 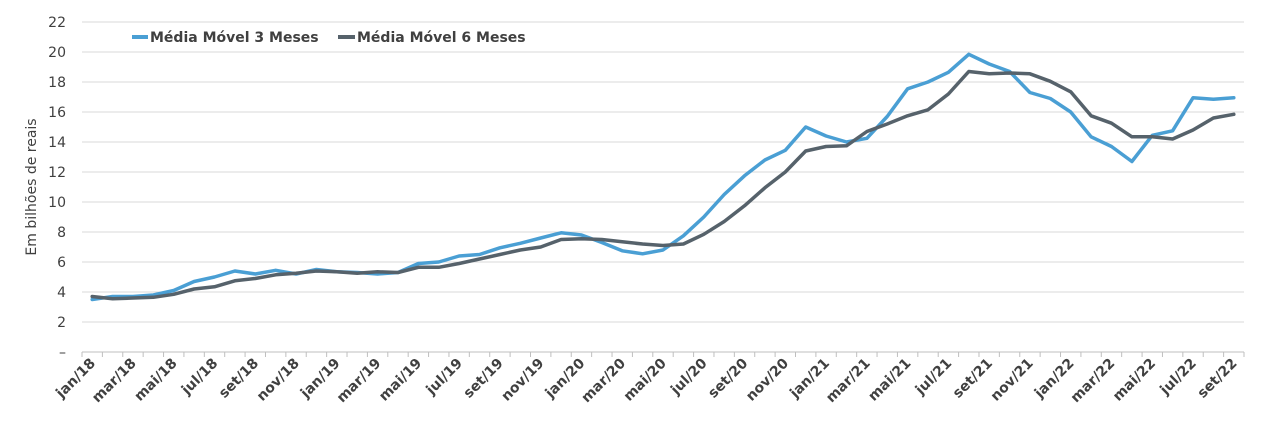 I want to click on y-tick-label: 20, so click(x=57, y=53).